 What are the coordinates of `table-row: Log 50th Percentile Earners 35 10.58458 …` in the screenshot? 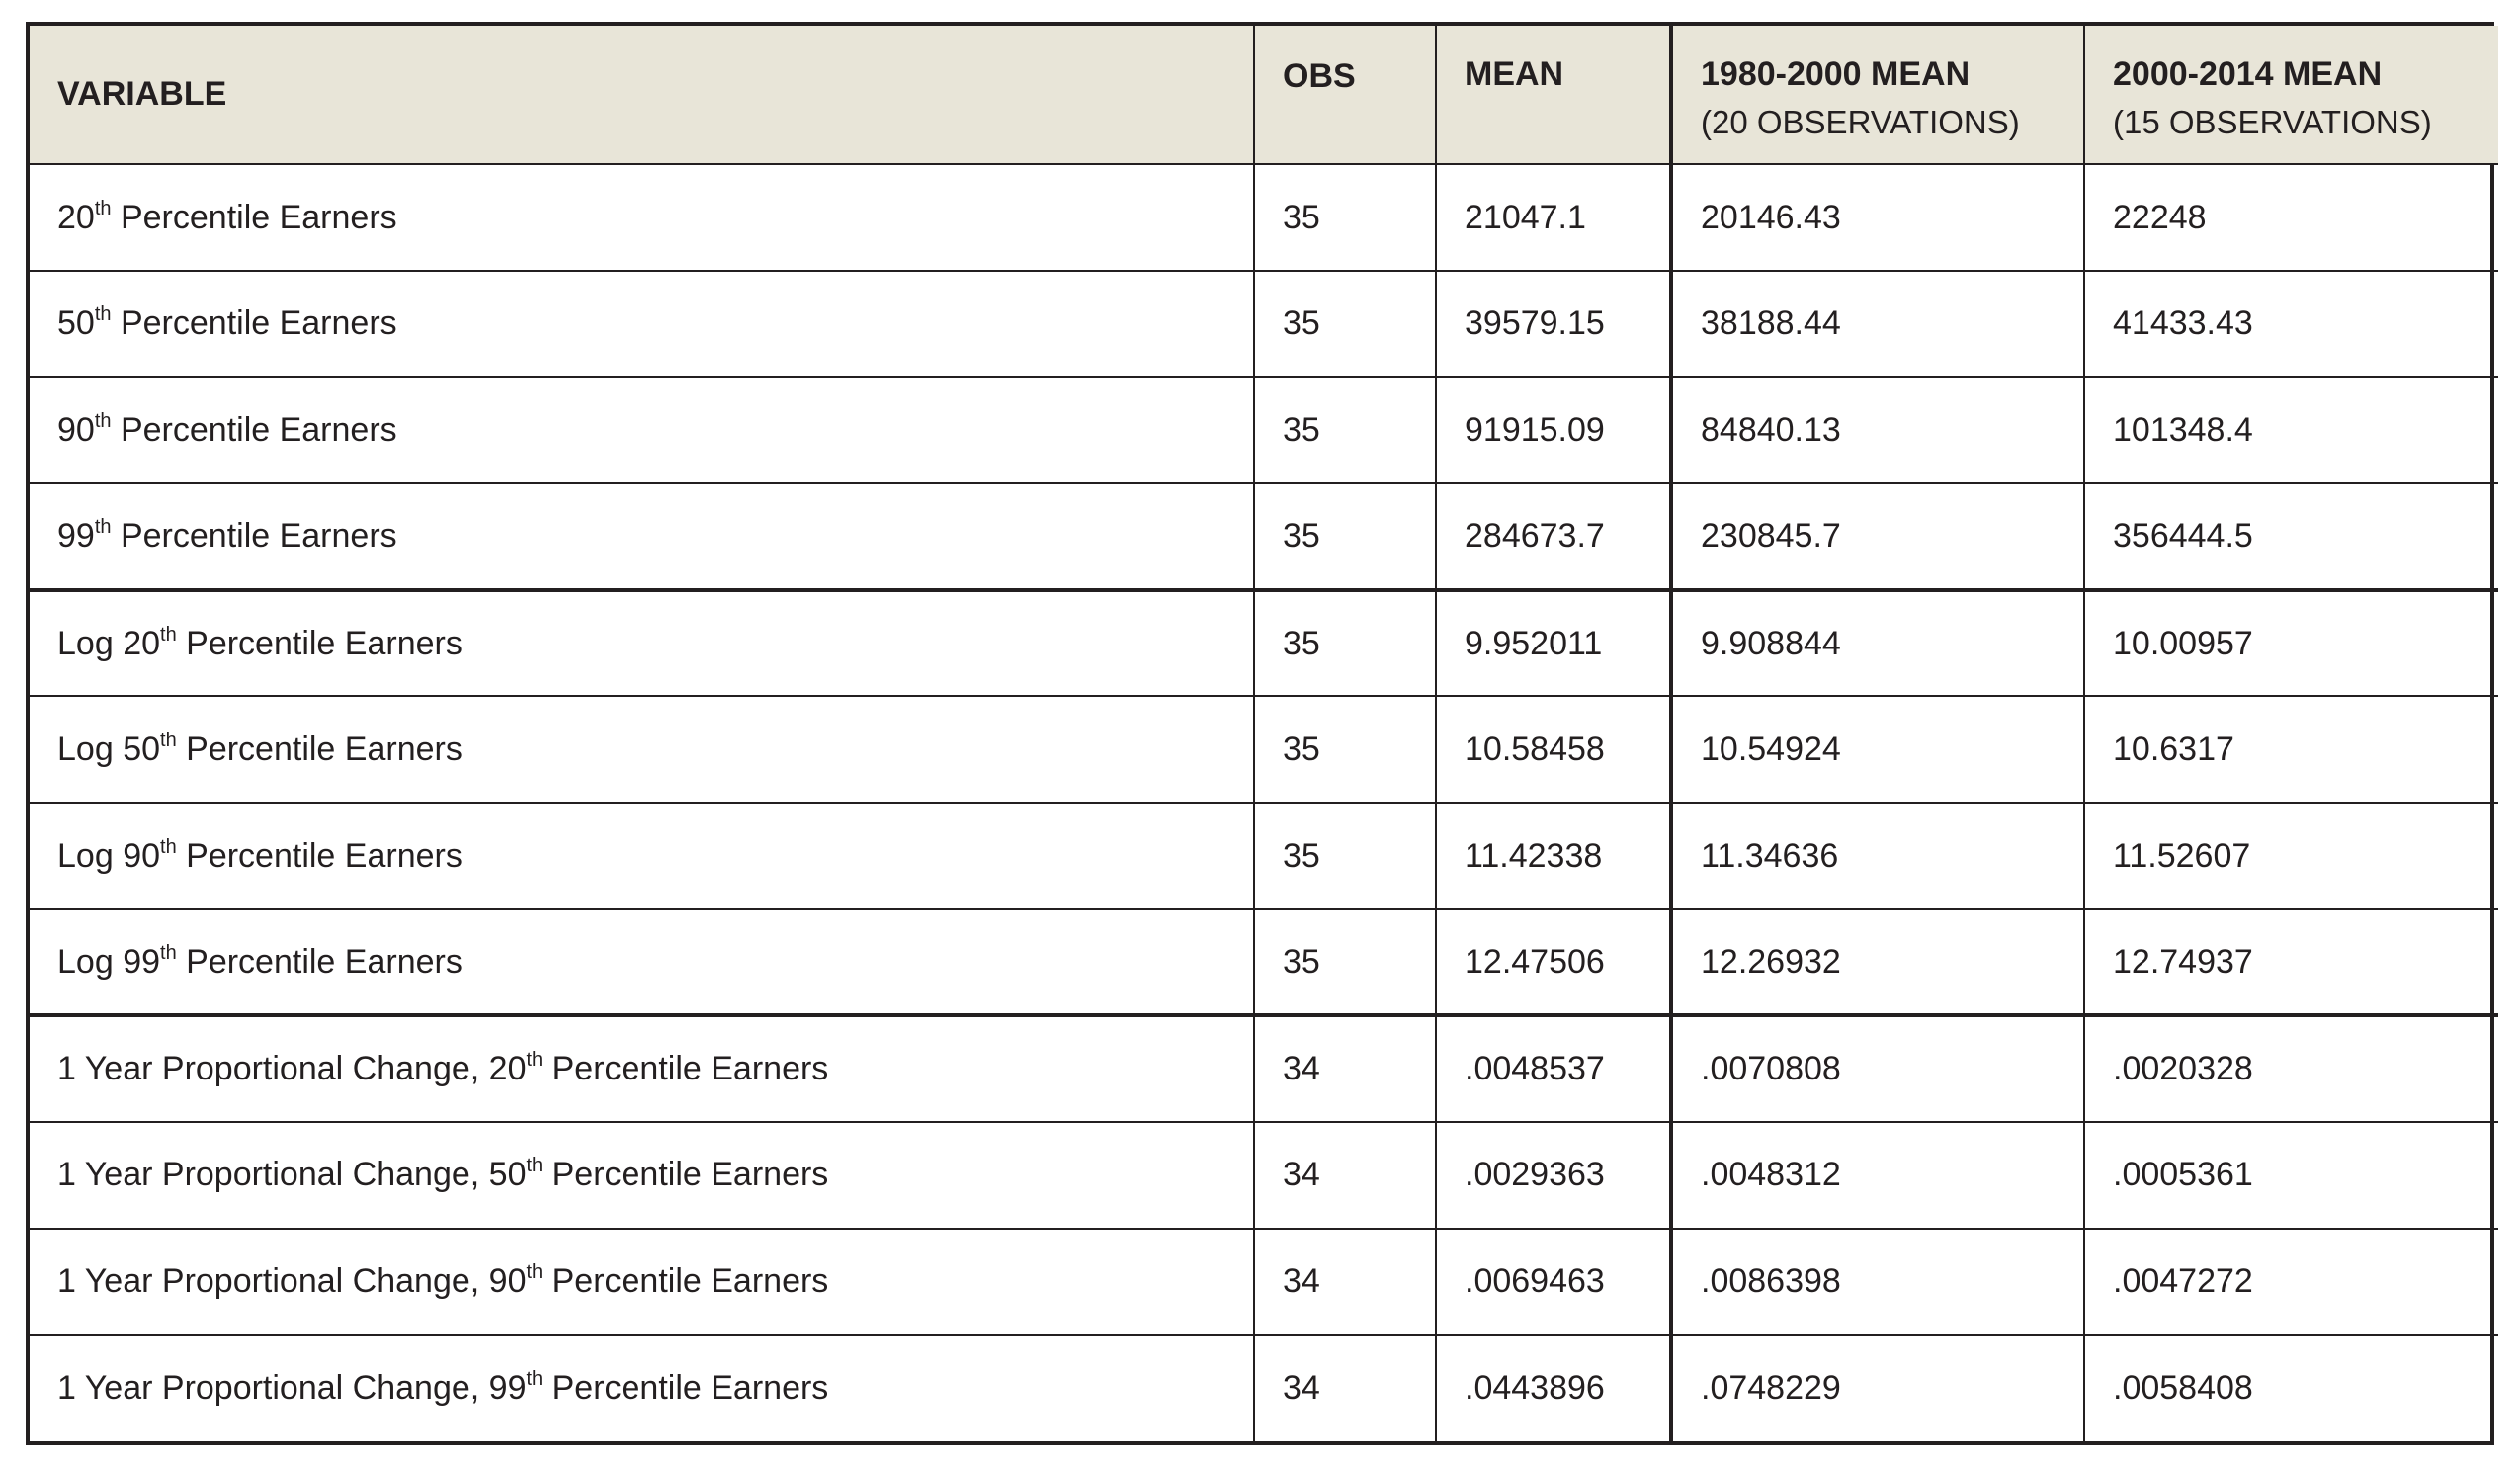 It's located at (1264, 749).